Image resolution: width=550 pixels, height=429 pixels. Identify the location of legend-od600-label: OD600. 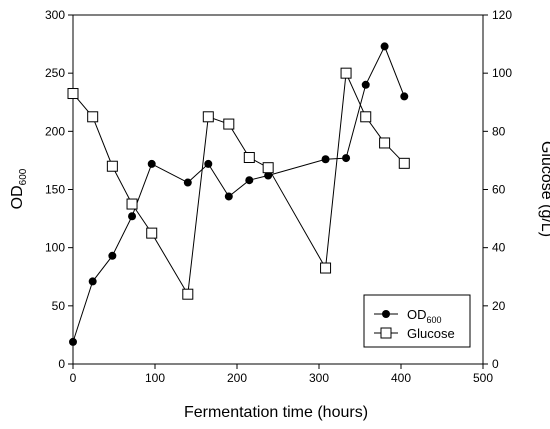
(424, 316).